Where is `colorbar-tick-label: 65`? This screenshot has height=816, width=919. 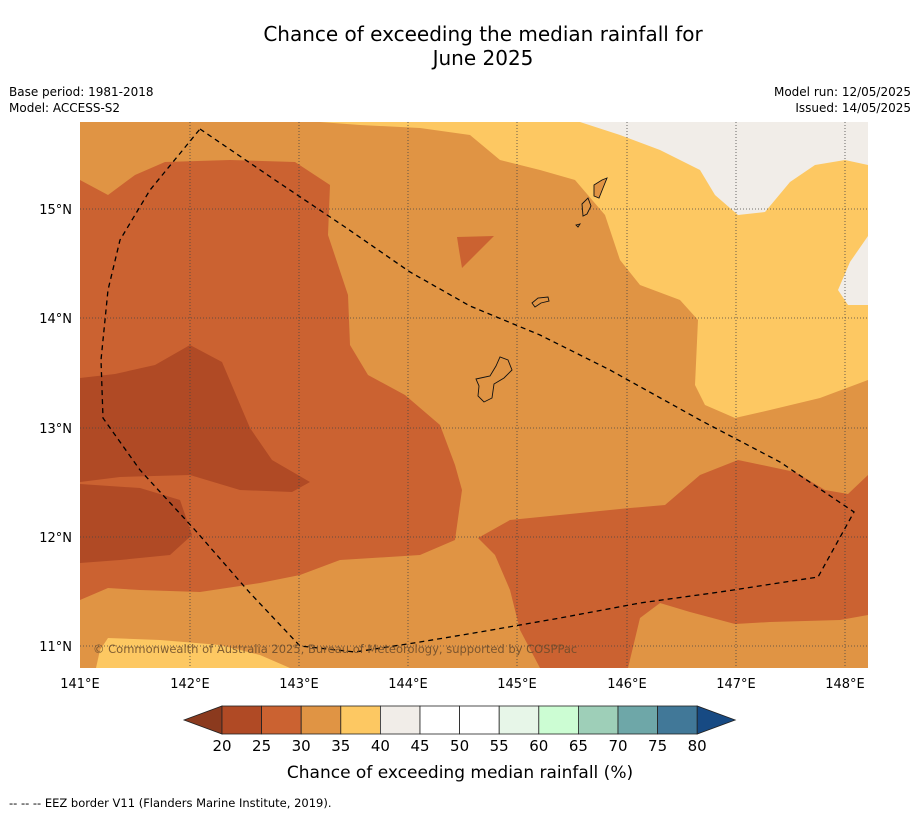 colorbar-tick-label: 65 is located at coordinates (578, 746).